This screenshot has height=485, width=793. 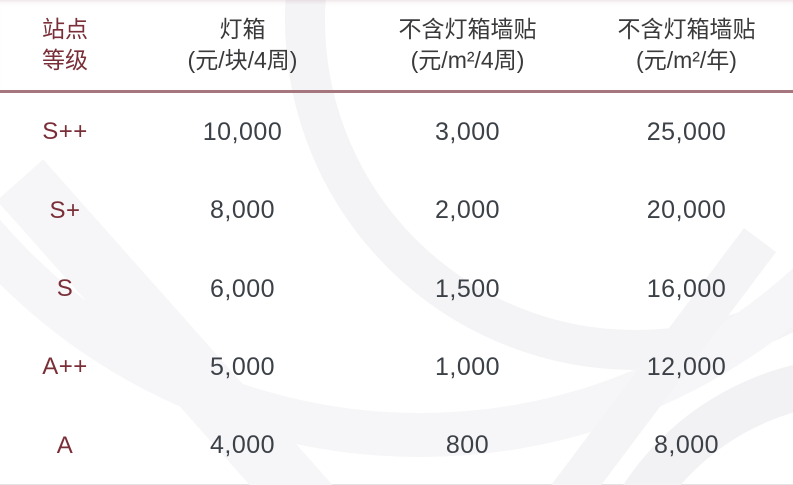 I want to click on header-line: (元/m²/年), so click(x=686, y=60).